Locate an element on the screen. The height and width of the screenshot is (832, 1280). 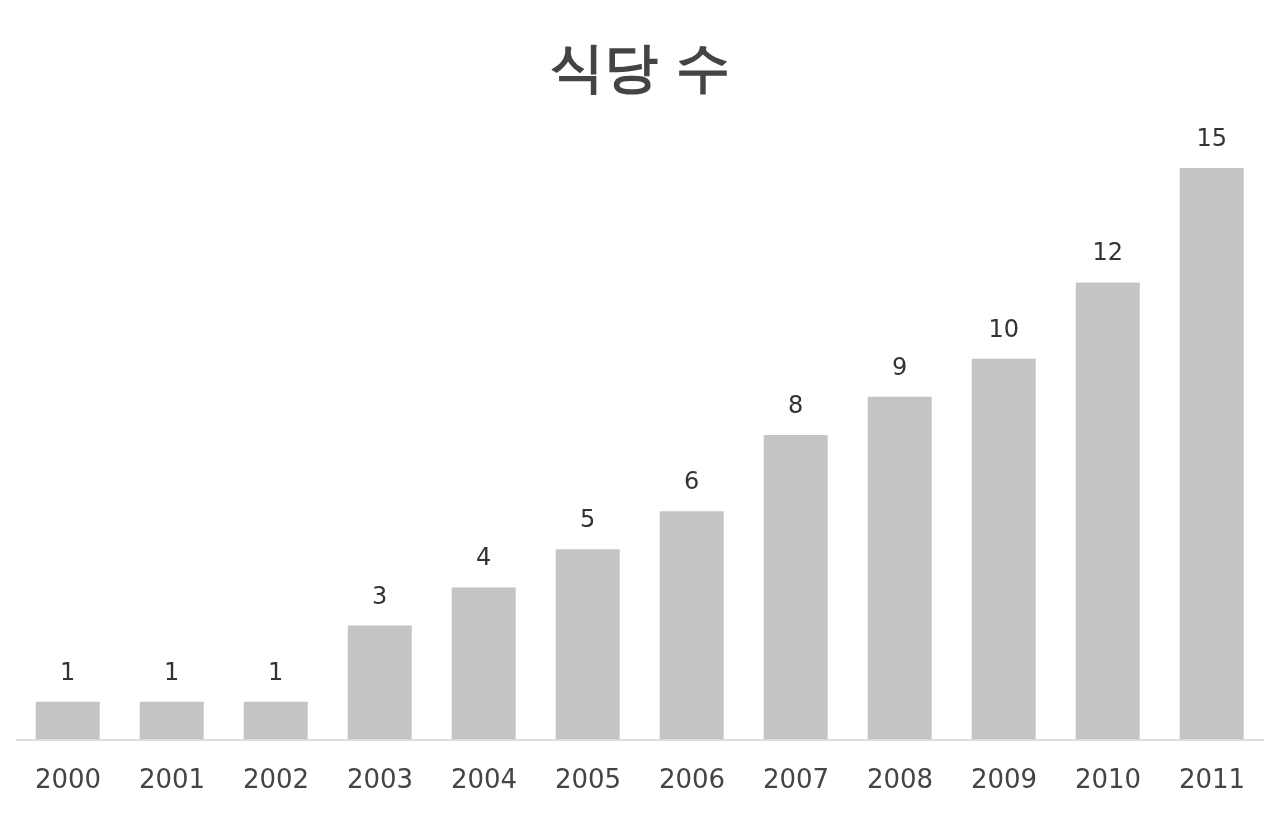
x-tick-label: 2005 is located at coordinates (588, 779).